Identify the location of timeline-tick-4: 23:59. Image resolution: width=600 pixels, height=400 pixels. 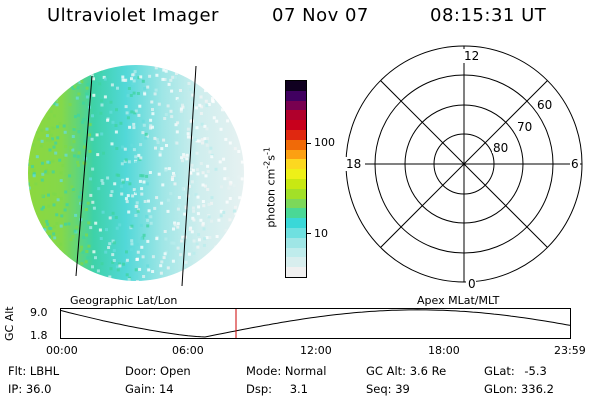
(570, 350).